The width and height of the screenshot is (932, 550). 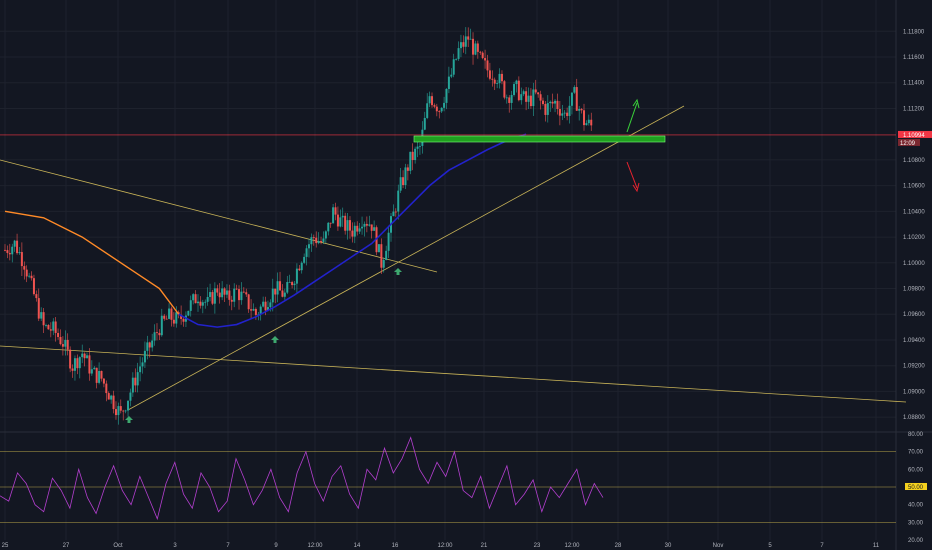 I want to click on time-tick-label: 16, so click(x=395, y=546).